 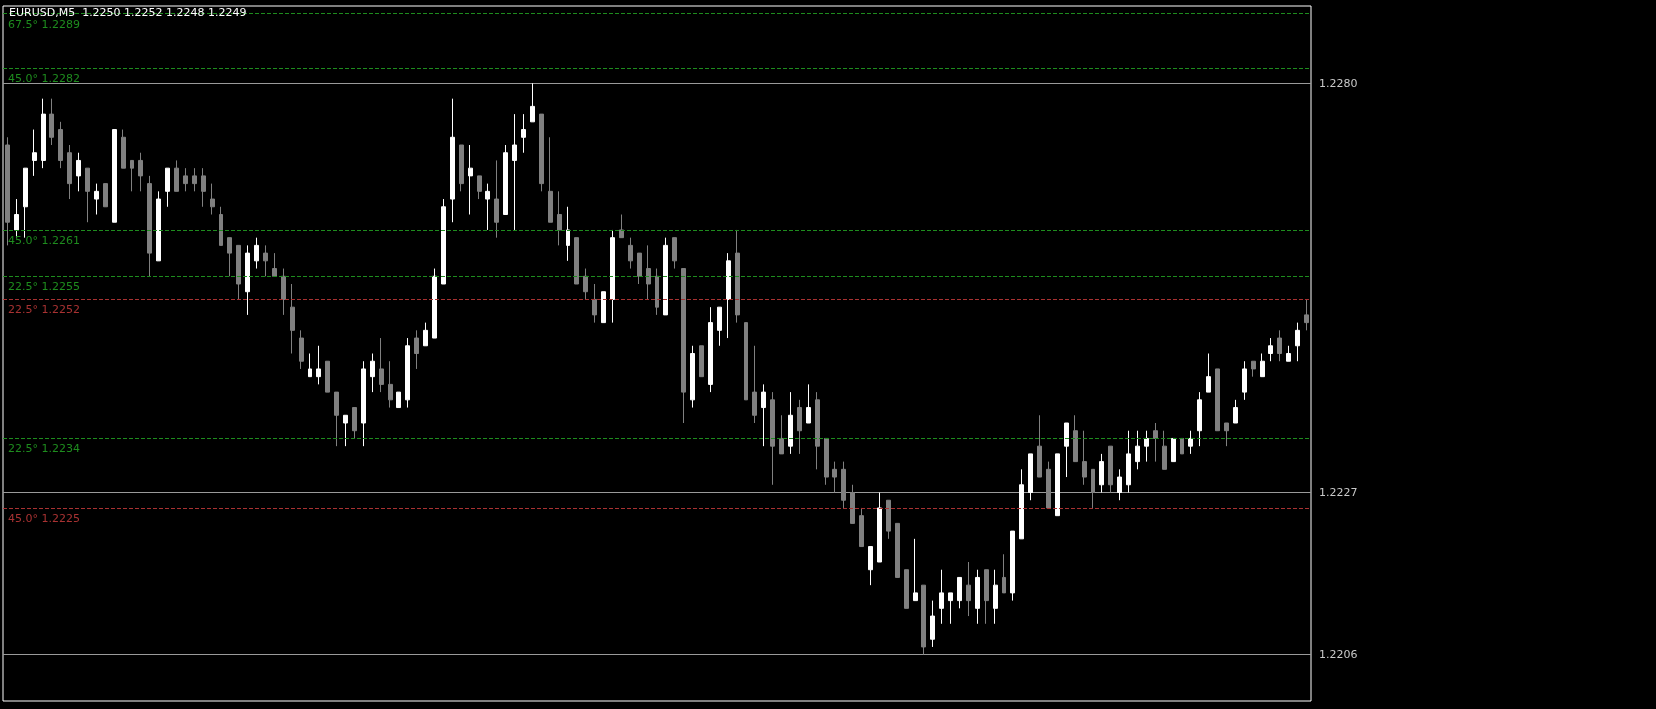 What do you see at coordinates (1338, 492) in the screenshot?
I see `y-tick-label: 1.2227` at bounding box center [1338, 492].